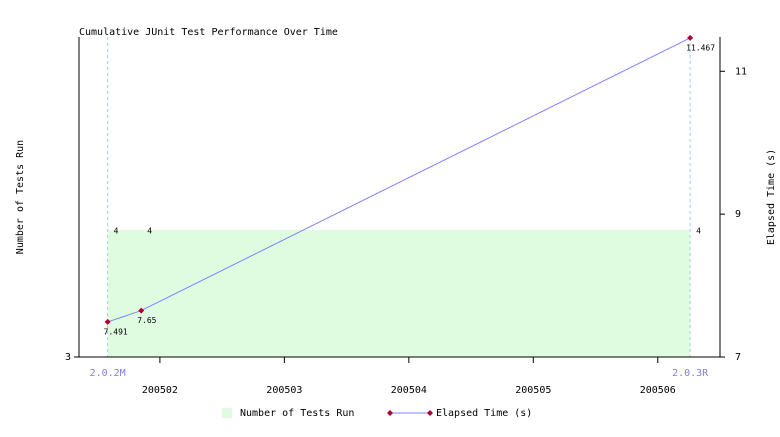  I want to click on x-tick-label: 200503, so click(284, 390).